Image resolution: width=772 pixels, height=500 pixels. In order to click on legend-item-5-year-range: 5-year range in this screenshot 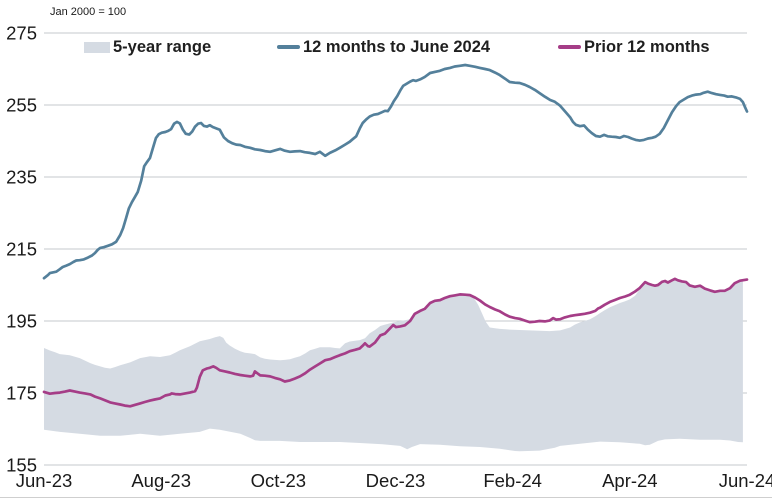, I will do `click(147, 47)`.